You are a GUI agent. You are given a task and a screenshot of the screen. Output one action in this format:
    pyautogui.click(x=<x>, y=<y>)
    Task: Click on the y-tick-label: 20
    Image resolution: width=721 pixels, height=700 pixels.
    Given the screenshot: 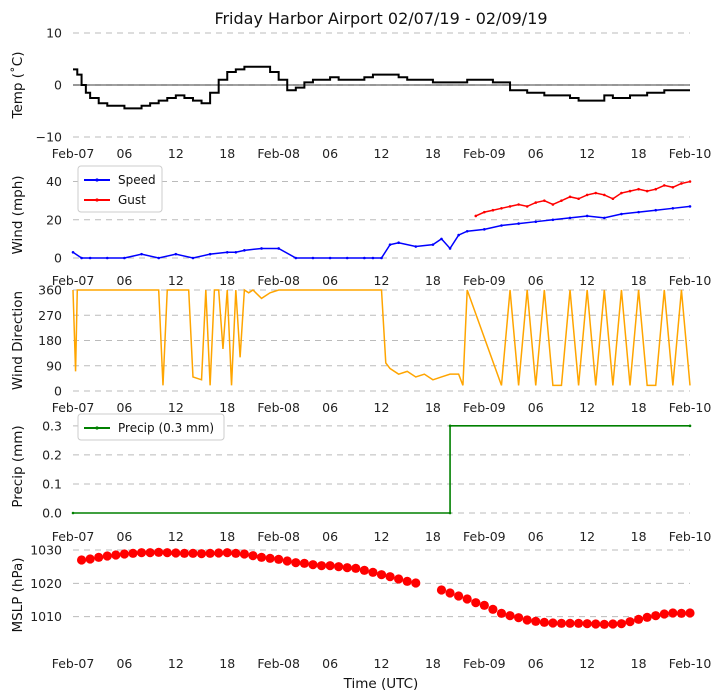 What is the action you would take?
    pyautogui.click(x=54, y=219)
    